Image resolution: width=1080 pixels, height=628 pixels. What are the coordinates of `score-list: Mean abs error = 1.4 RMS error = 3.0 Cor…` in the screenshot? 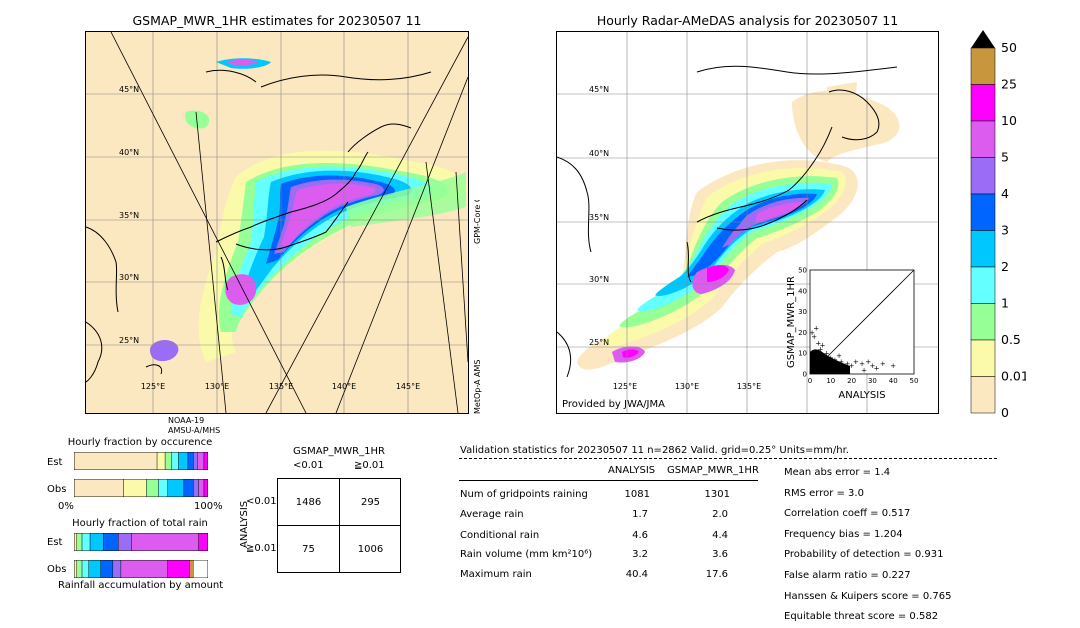 It's located at (867, 545).